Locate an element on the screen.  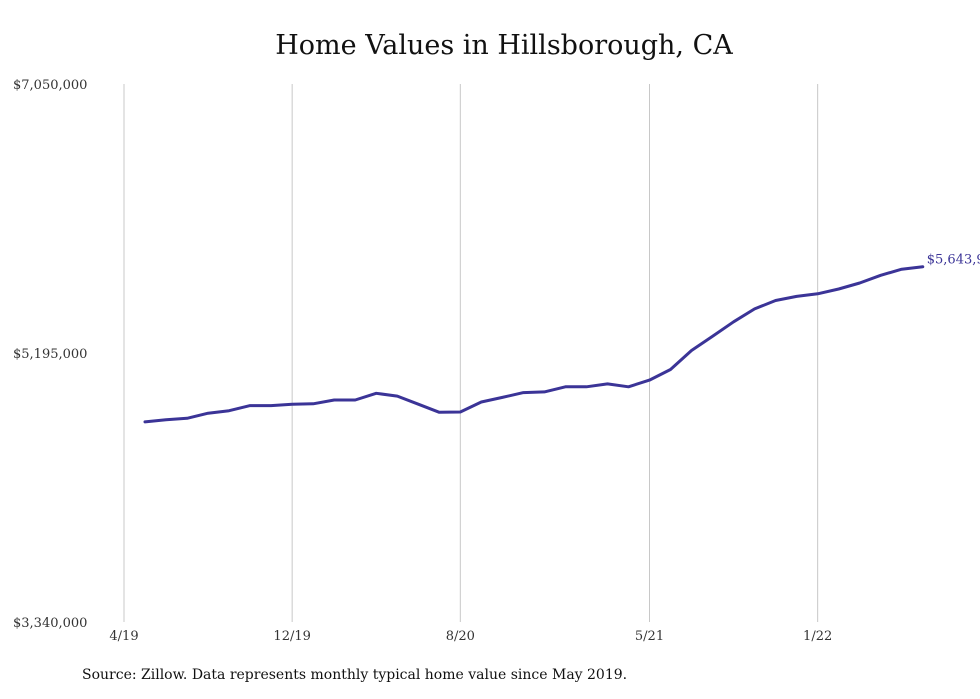
x-tick-label: 1/22 is located at coordinates (817, 636).